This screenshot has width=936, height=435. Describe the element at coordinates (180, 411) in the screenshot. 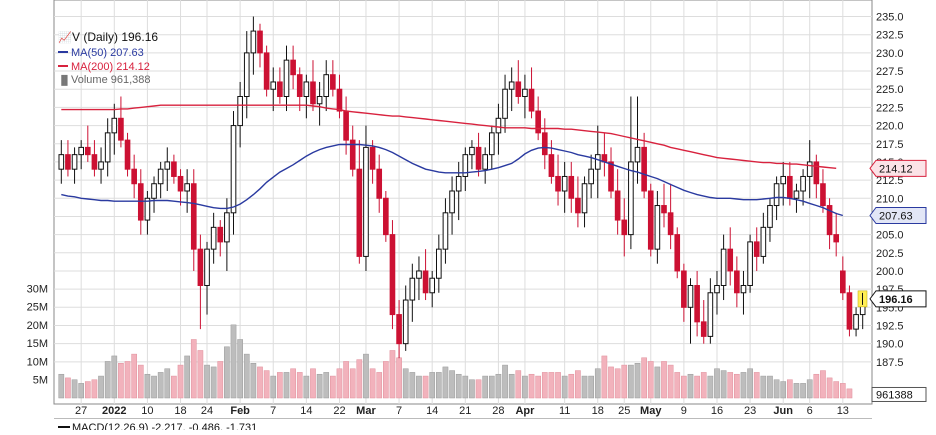

I see `date-tick-label: 18` at that location.